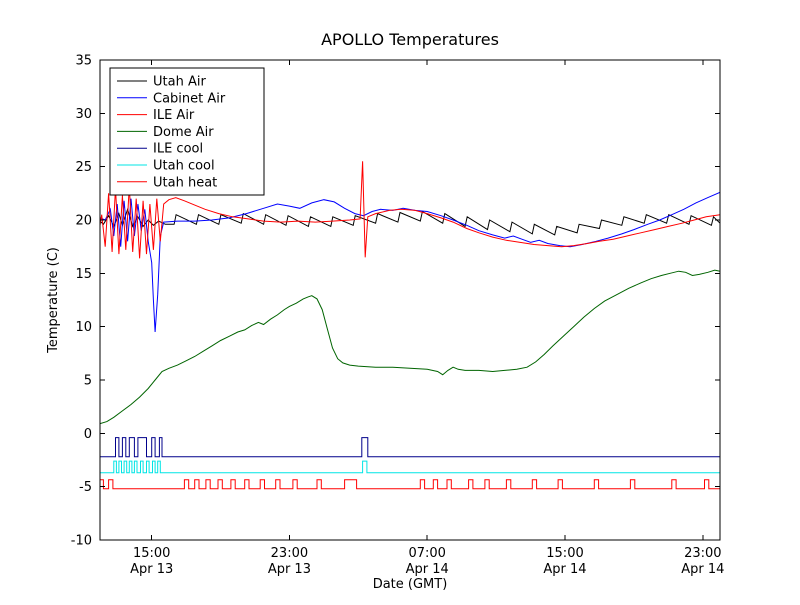  Describe the element at coordinates (178, 149) in the screenshot. I see `legend-label: ILE cool` at that location.